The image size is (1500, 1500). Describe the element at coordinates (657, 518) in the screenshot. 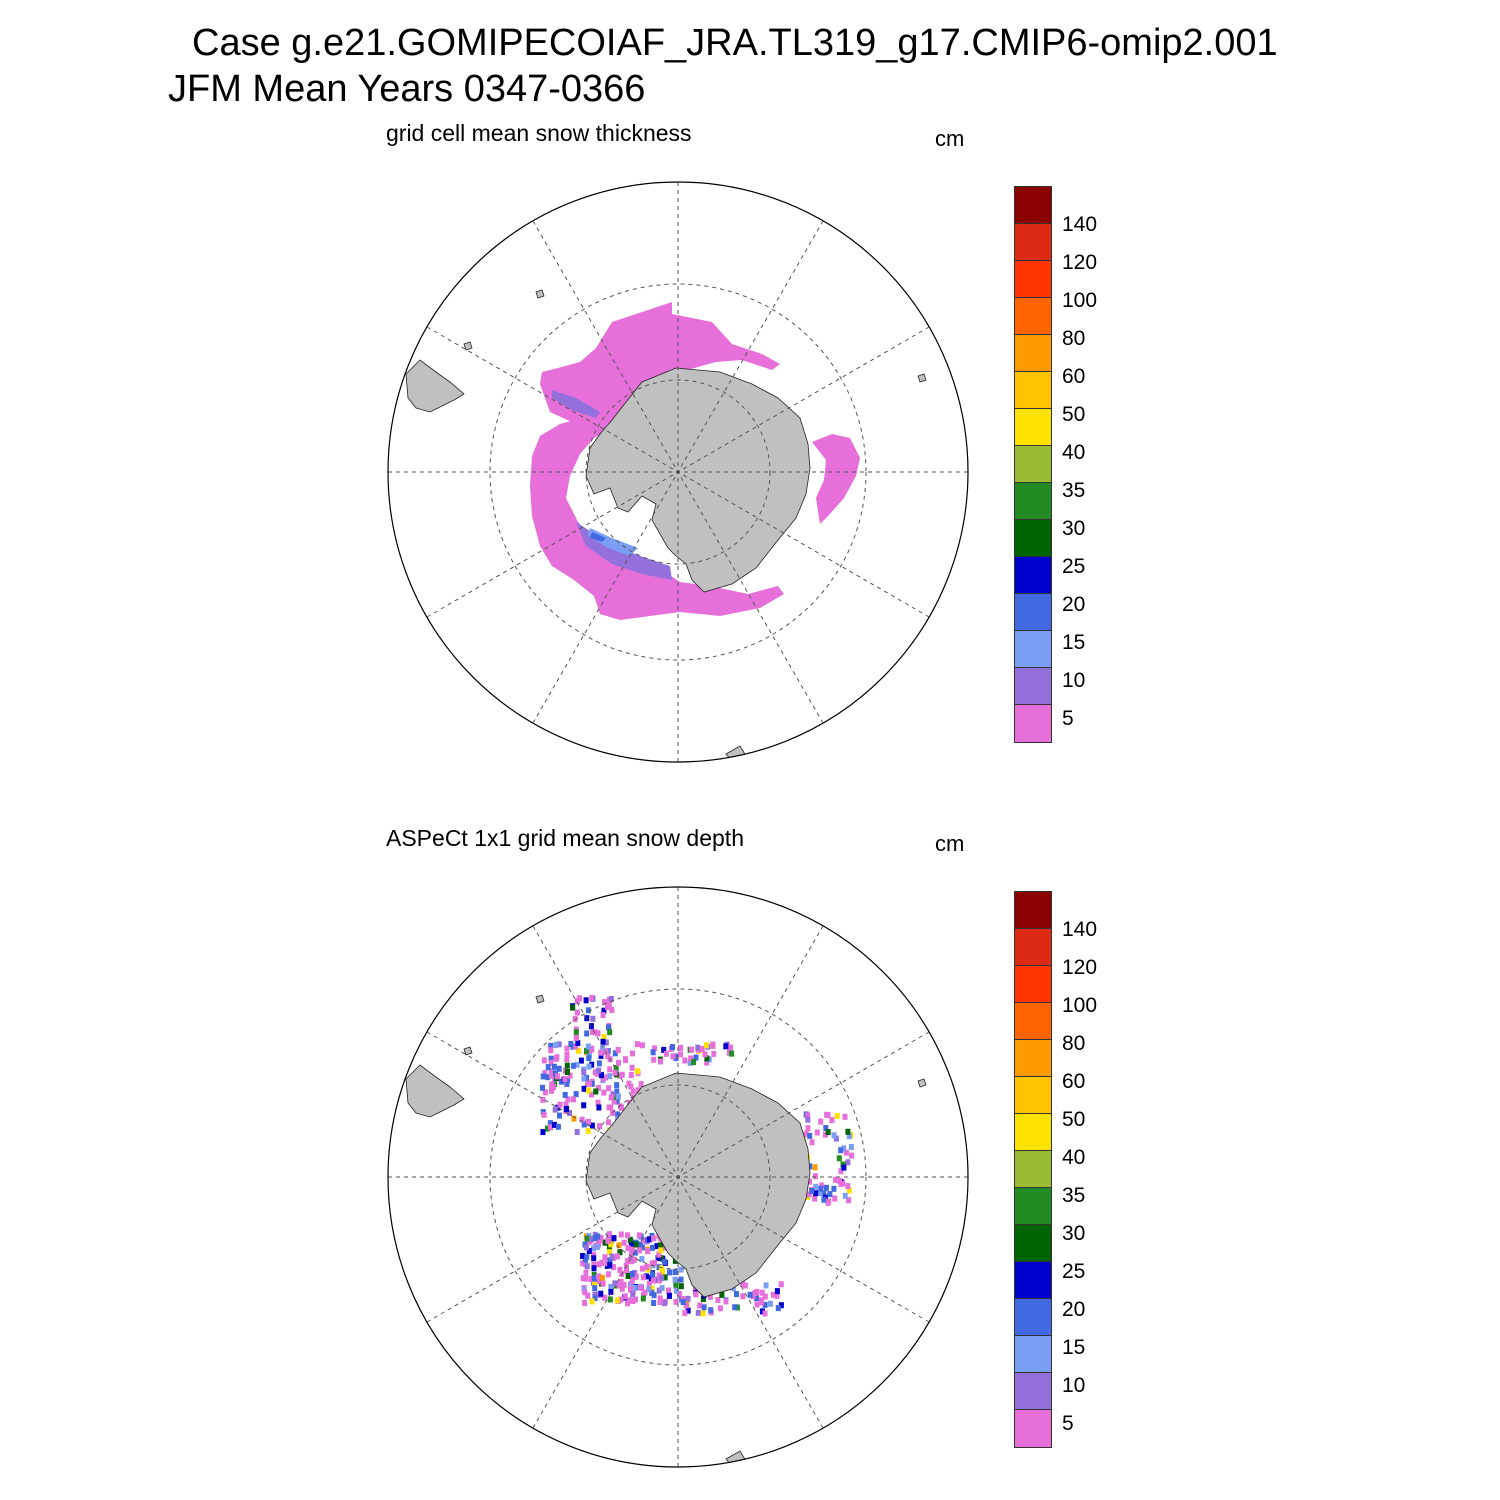

I see `panel1-ice-ross` at that location.